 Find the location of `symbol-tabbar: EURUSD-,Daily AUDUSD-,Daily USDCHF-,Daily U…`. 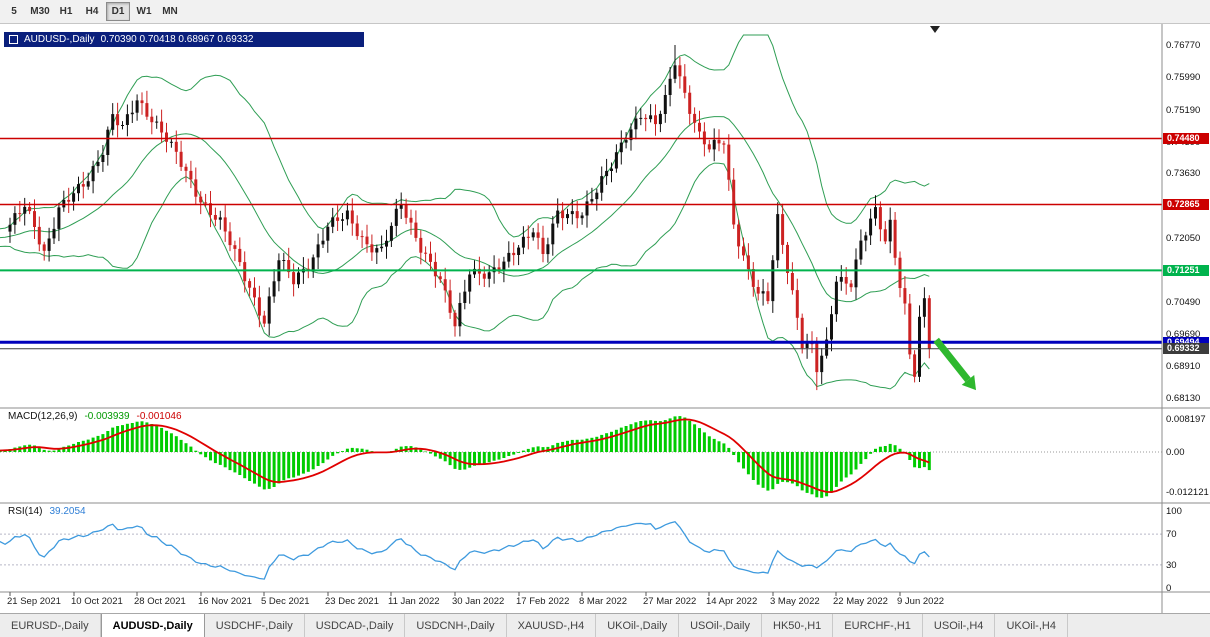

symbol-tabbar: EURUSD-,Daily AUDUSD-,Daily USDCHF-,Daily U… is located at coordinates (605, 625).